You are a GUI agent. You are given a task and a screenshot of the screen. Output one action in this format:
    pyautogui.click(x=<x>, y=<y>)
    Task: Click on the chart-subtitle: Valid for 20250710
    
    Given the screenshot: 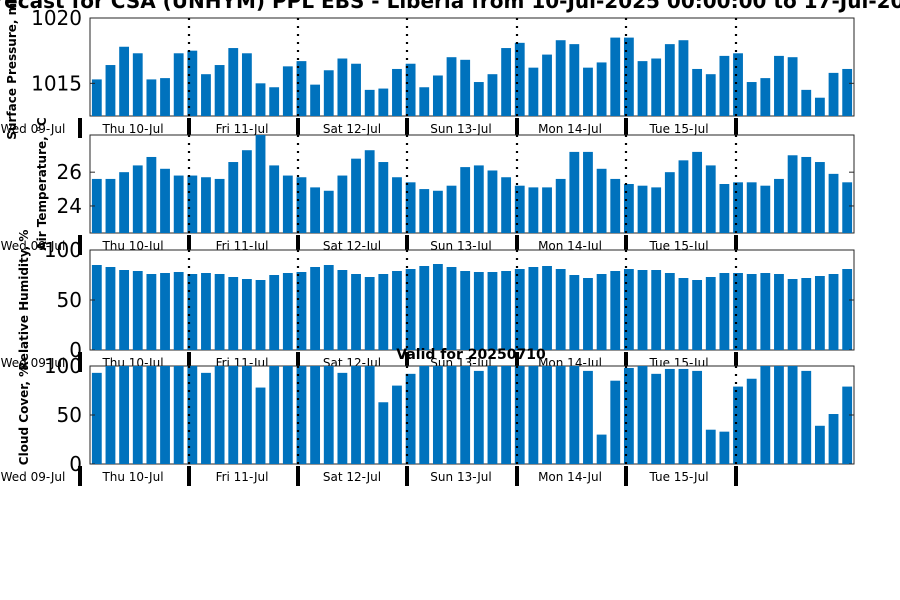 What is the action you would take?
    pyautogui.click(x=471, y=355)
    